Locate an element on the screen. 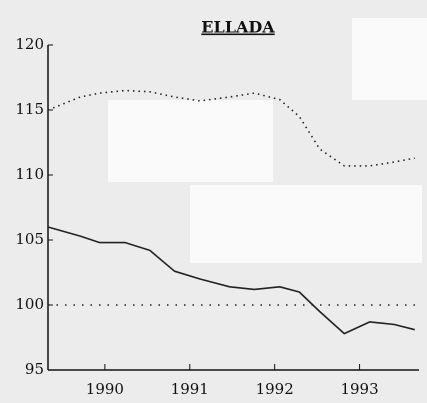 The width and height of the screenshot is (427, 403). x-tick-label: 1991 is located at coordinates (190, 389).